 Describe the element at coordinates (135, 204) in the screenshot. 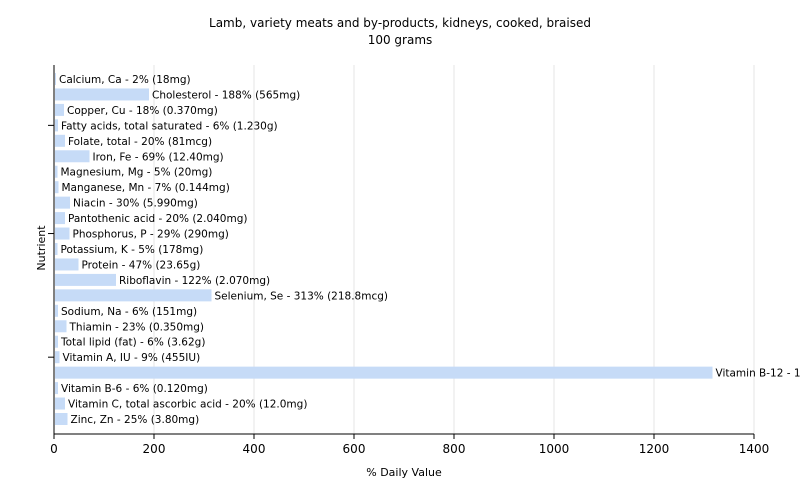

I see `bar-label: Niacin - 30% (5.990mg)` at that location.